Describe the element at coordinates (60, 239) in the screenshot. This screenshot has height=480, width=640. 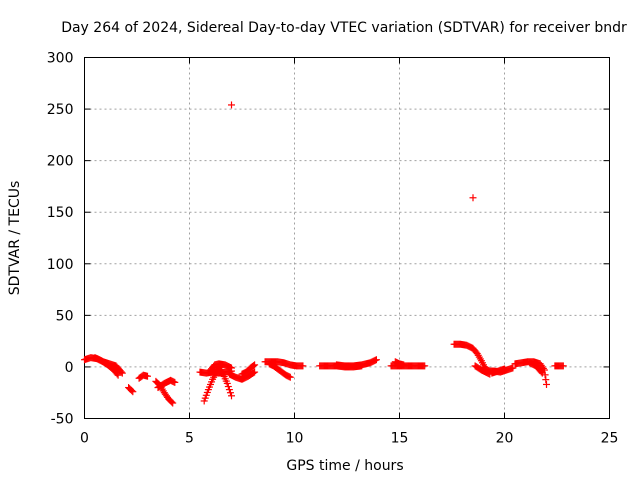
I see `y-tick-labels: -50 0 50 100 150 200 250 300` at that location.